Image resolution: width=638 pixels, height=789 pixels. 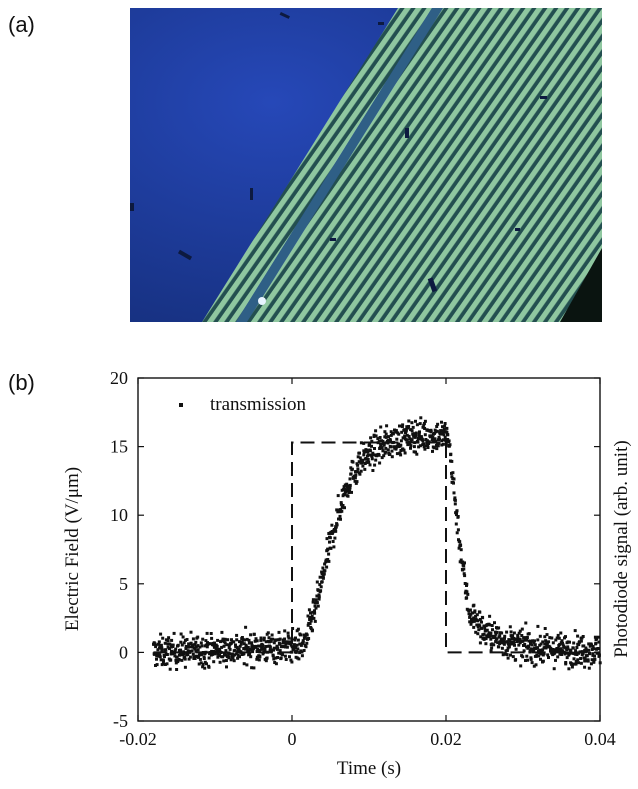 I want to click on x-axis-title: Time (s), so click(x=369, y=768).